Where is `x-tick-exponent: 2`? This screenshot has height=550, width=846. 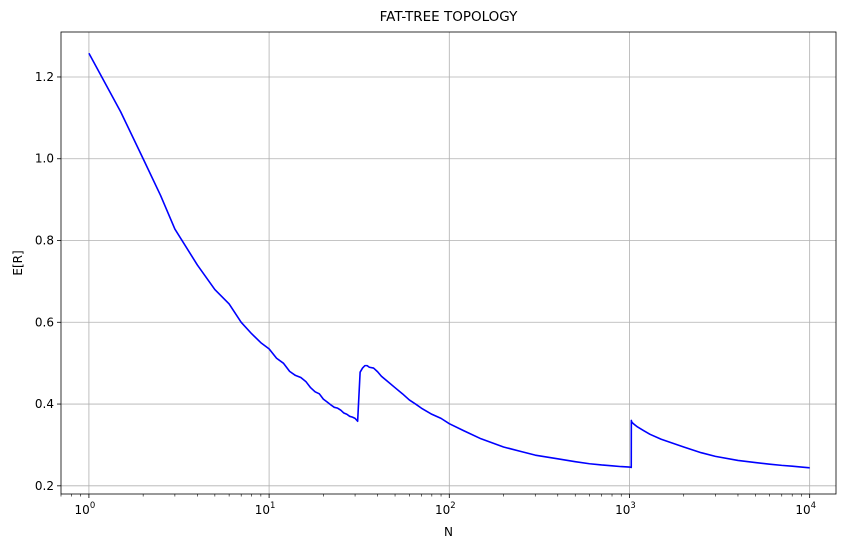
x-tick-exponent: 2 is located at coordinates (452, 506).